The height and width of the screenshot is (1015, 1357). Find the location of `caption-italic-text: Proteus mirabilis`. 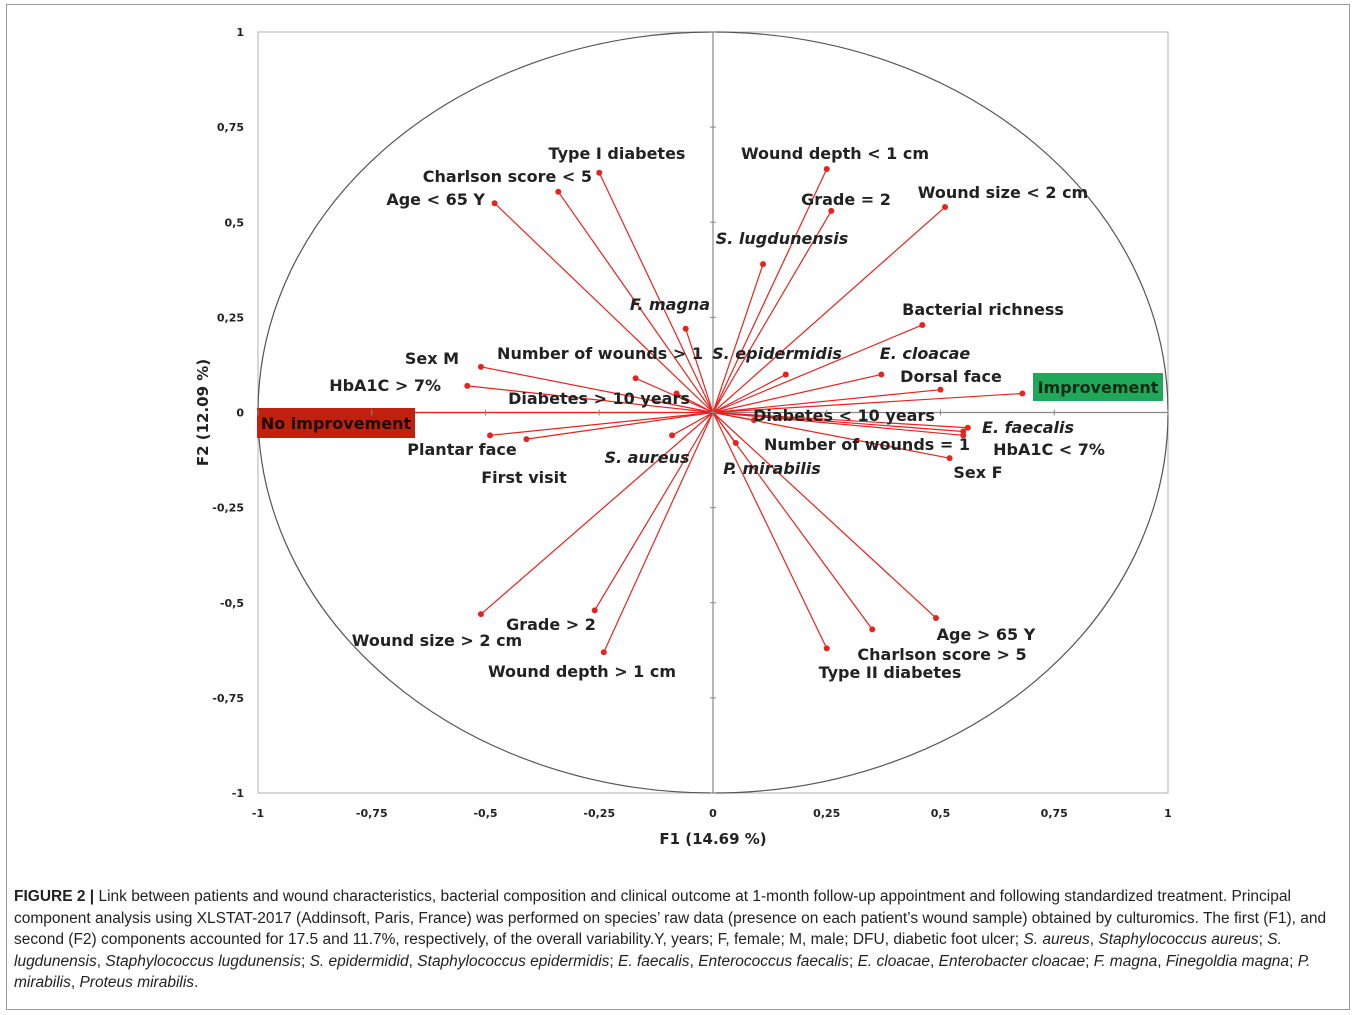

caption-italic-text: Proteus mirabilis is located at coordinates (137, 982).